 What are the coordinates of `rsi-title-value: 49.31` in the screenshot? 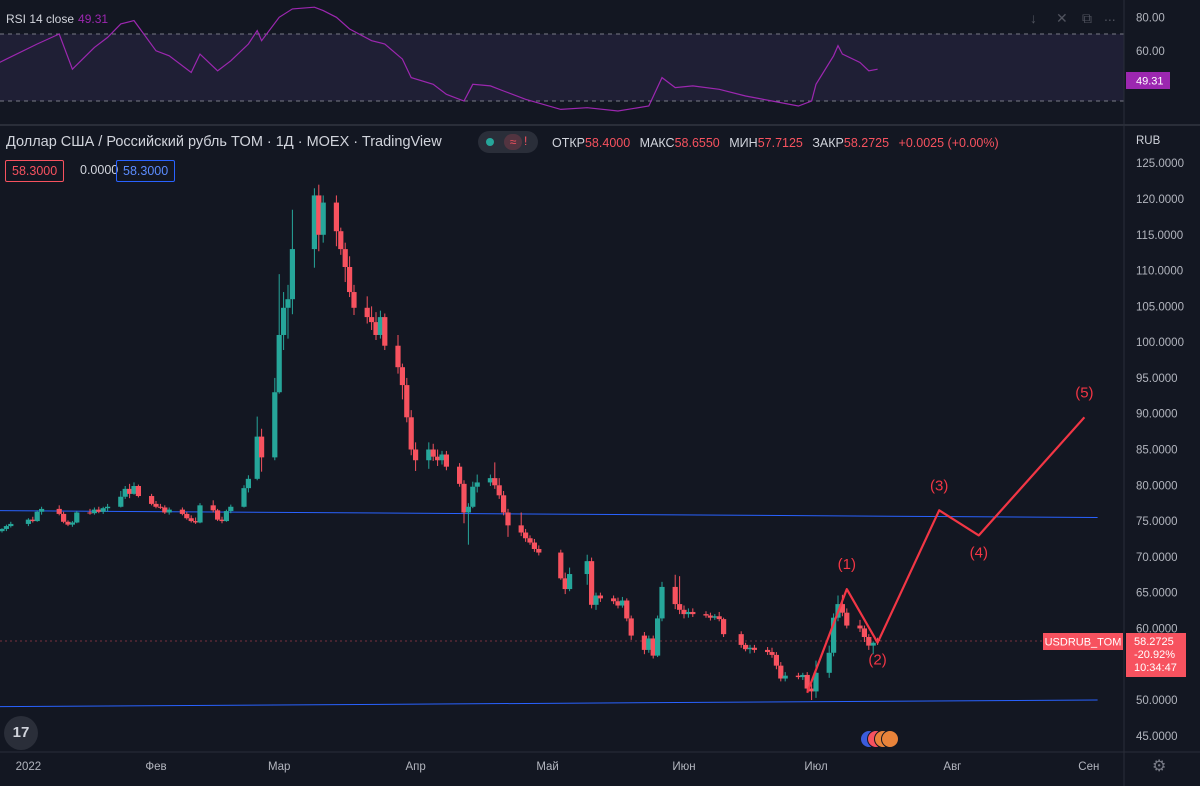 It's located at (93, 19).